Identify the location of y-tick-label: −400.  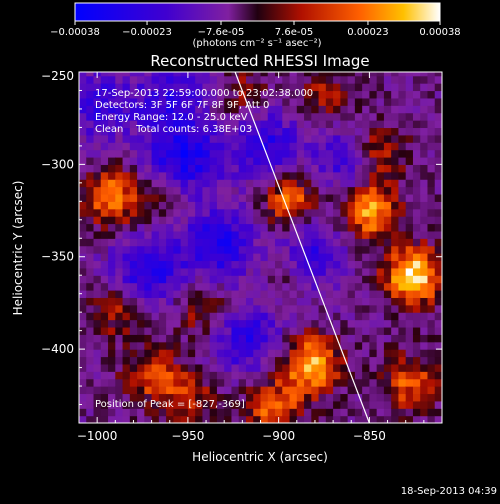
(57, 349).